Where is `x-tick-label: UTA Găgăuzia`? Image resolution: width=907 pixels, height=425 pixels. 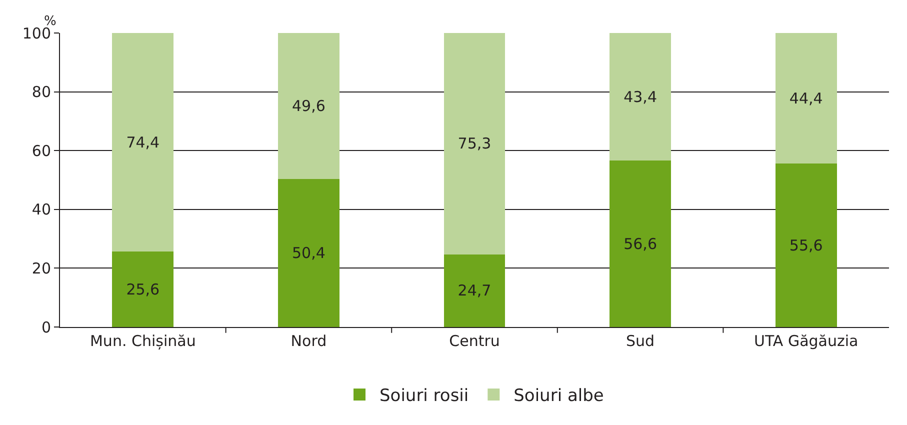
x-tick-label: UTA Găgăuzia is located at coordinates (806, 341).